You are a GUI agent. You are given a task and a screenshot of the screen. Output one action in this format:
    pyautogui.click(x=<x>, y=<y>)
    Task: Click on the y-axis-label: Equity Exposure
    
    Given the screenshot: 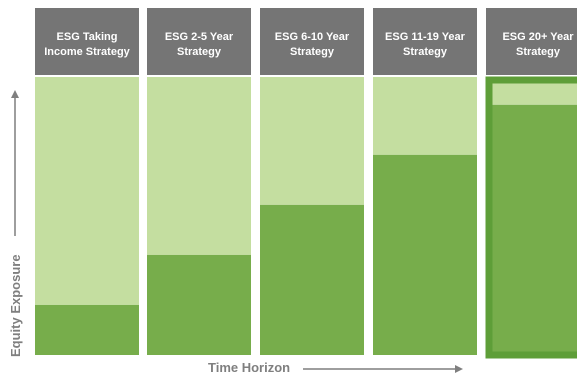 What is the action you would take?
    pyautogui.click(x=15, y=305)
    